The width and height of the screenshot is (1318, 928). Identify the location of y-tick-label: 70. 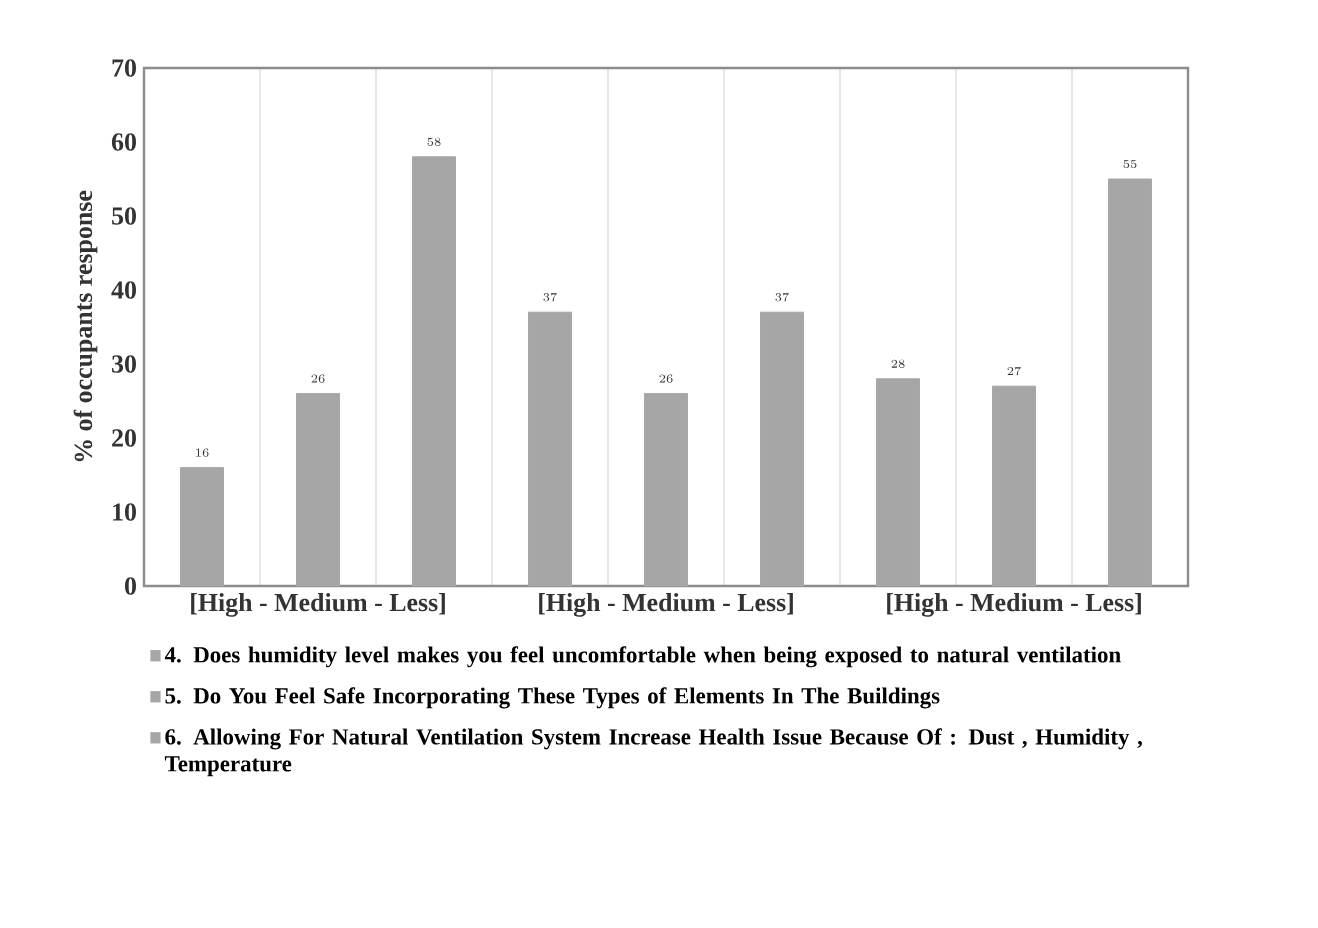
(124, 68).